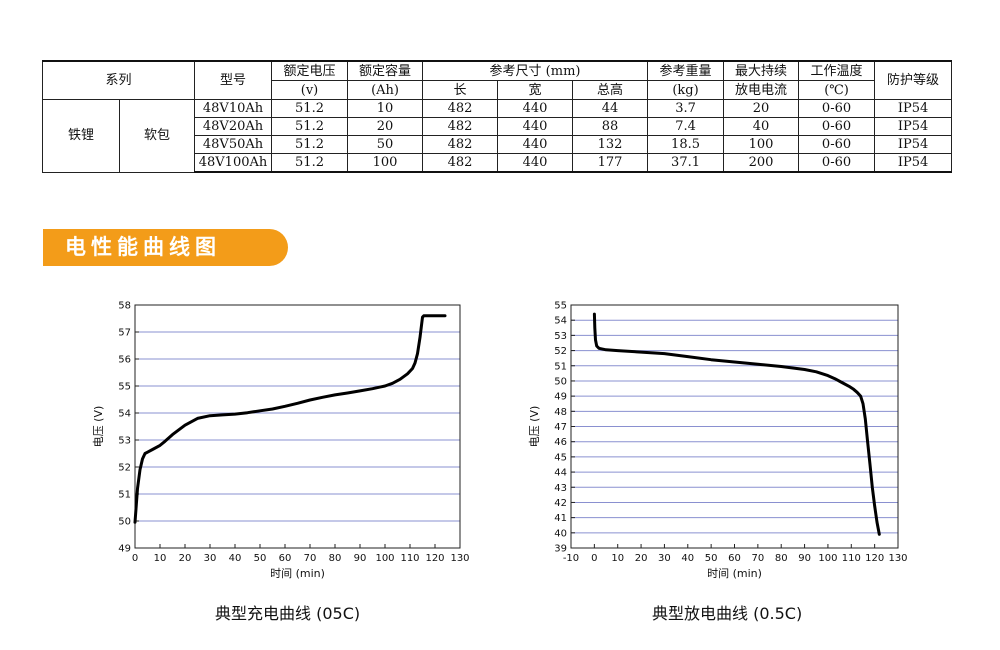 This screenshot has height=650, width=1000. What do you see at coordinates (686, 90) in the screenshot?
I see `header-weight-unit: (kg)` at bounding box center [686, 90].